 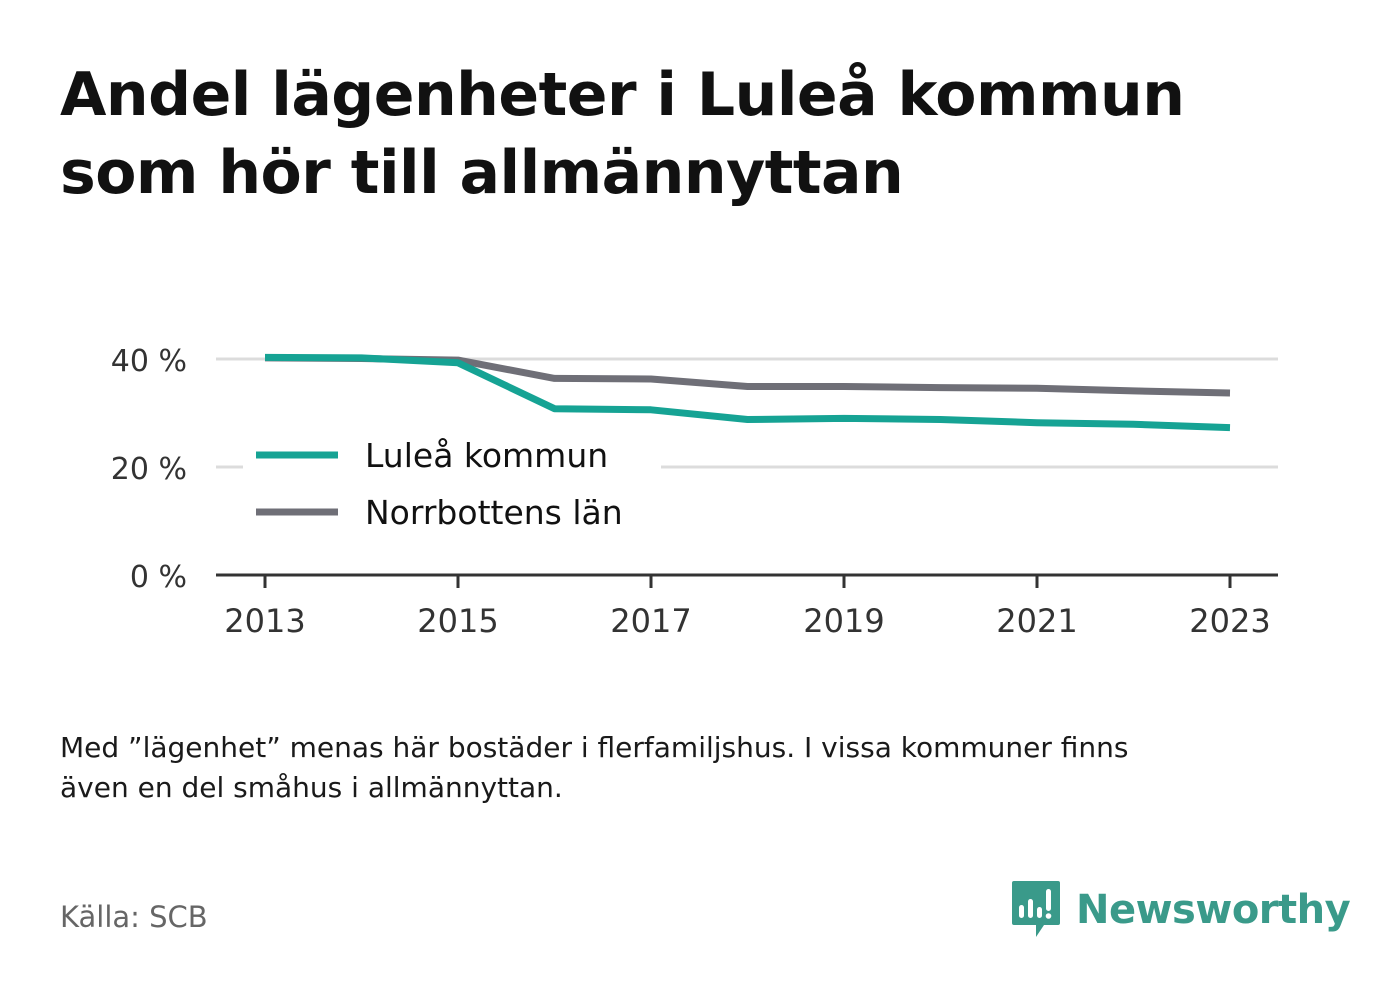 I want to click on newsworthy-logo: Newsworthy, so click(x=1180, y=910).